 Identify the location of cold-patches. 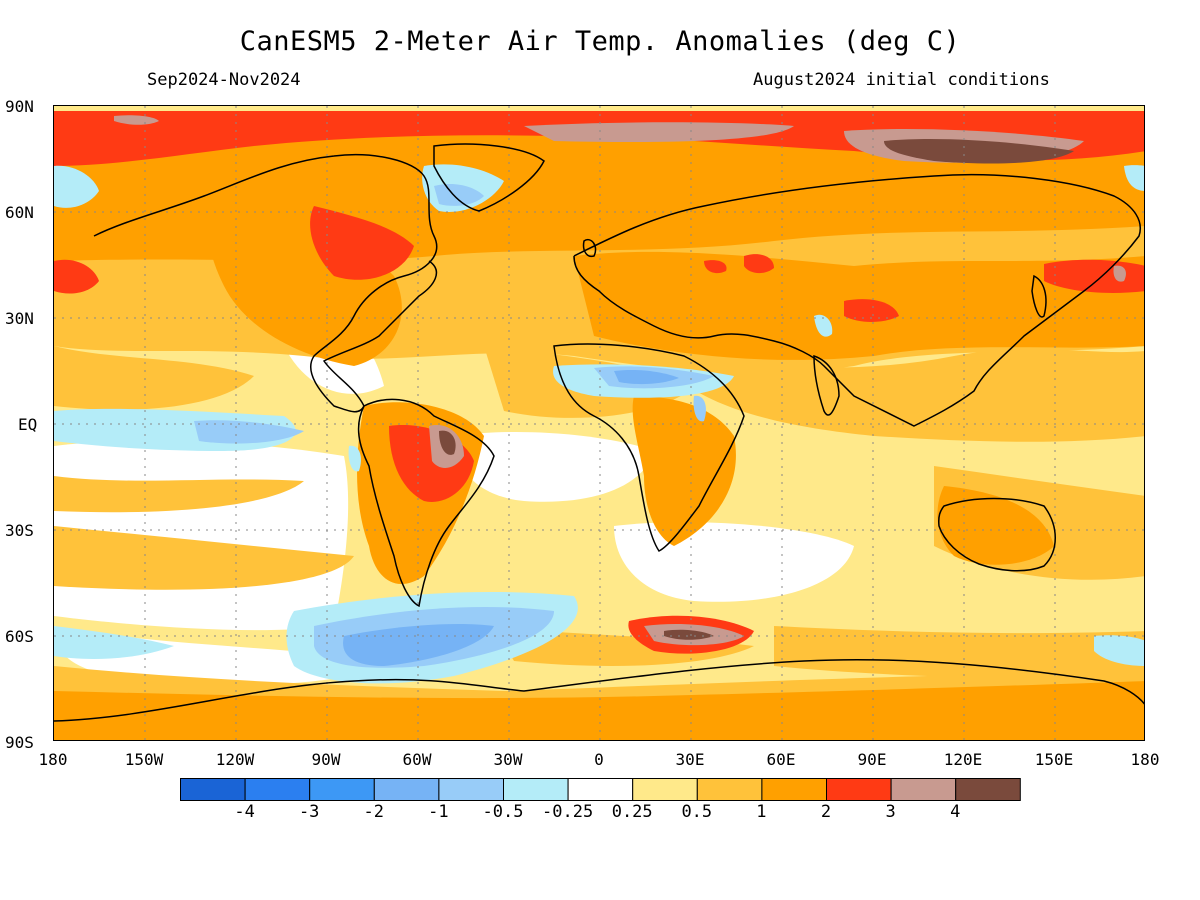
(511, 517).